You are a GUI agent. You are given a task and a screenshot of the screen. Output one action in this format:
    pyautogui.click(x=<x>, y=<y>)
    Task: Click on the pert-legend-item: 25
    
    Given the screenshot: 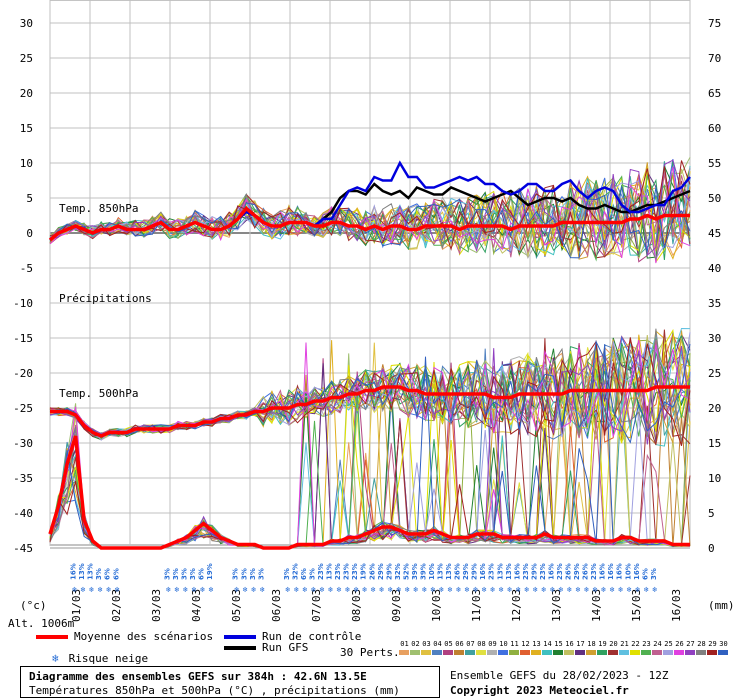 What is the action you would take?
    pyautogui.click(x=668, y=647)
    